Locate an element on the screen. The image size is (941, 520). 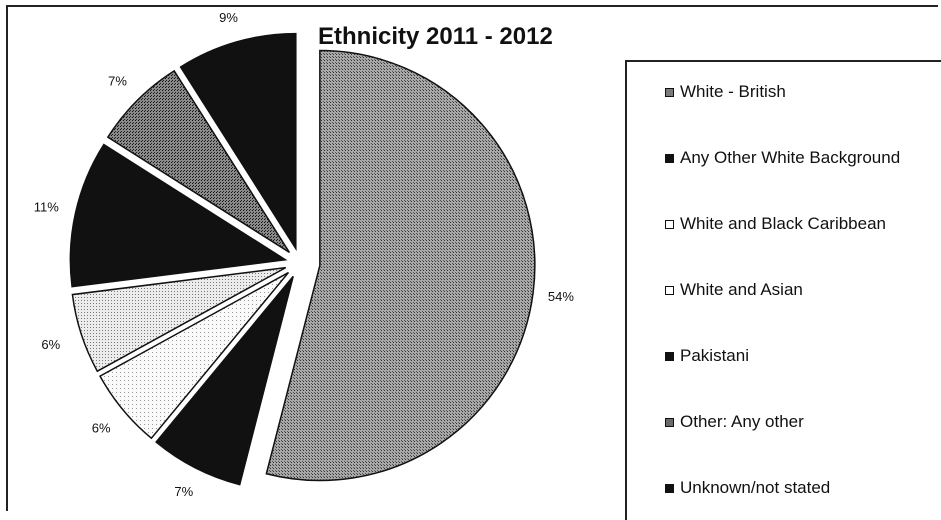
legend-item: White and Black Caribbean is located at coordinates (775, 224).